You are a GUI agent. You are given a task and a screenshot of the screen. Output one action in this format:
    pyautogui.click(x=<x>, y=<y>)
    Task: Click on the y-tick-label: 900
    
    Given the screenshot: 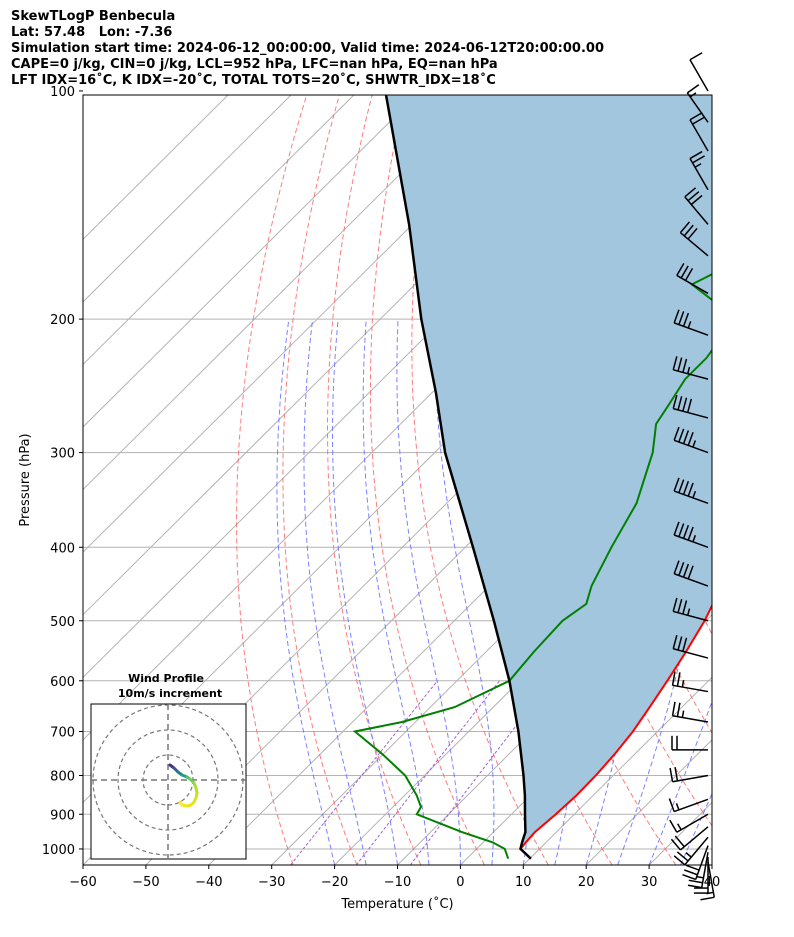 What is the action you would take?
    pyautogui.click(x=62, y=815)
    